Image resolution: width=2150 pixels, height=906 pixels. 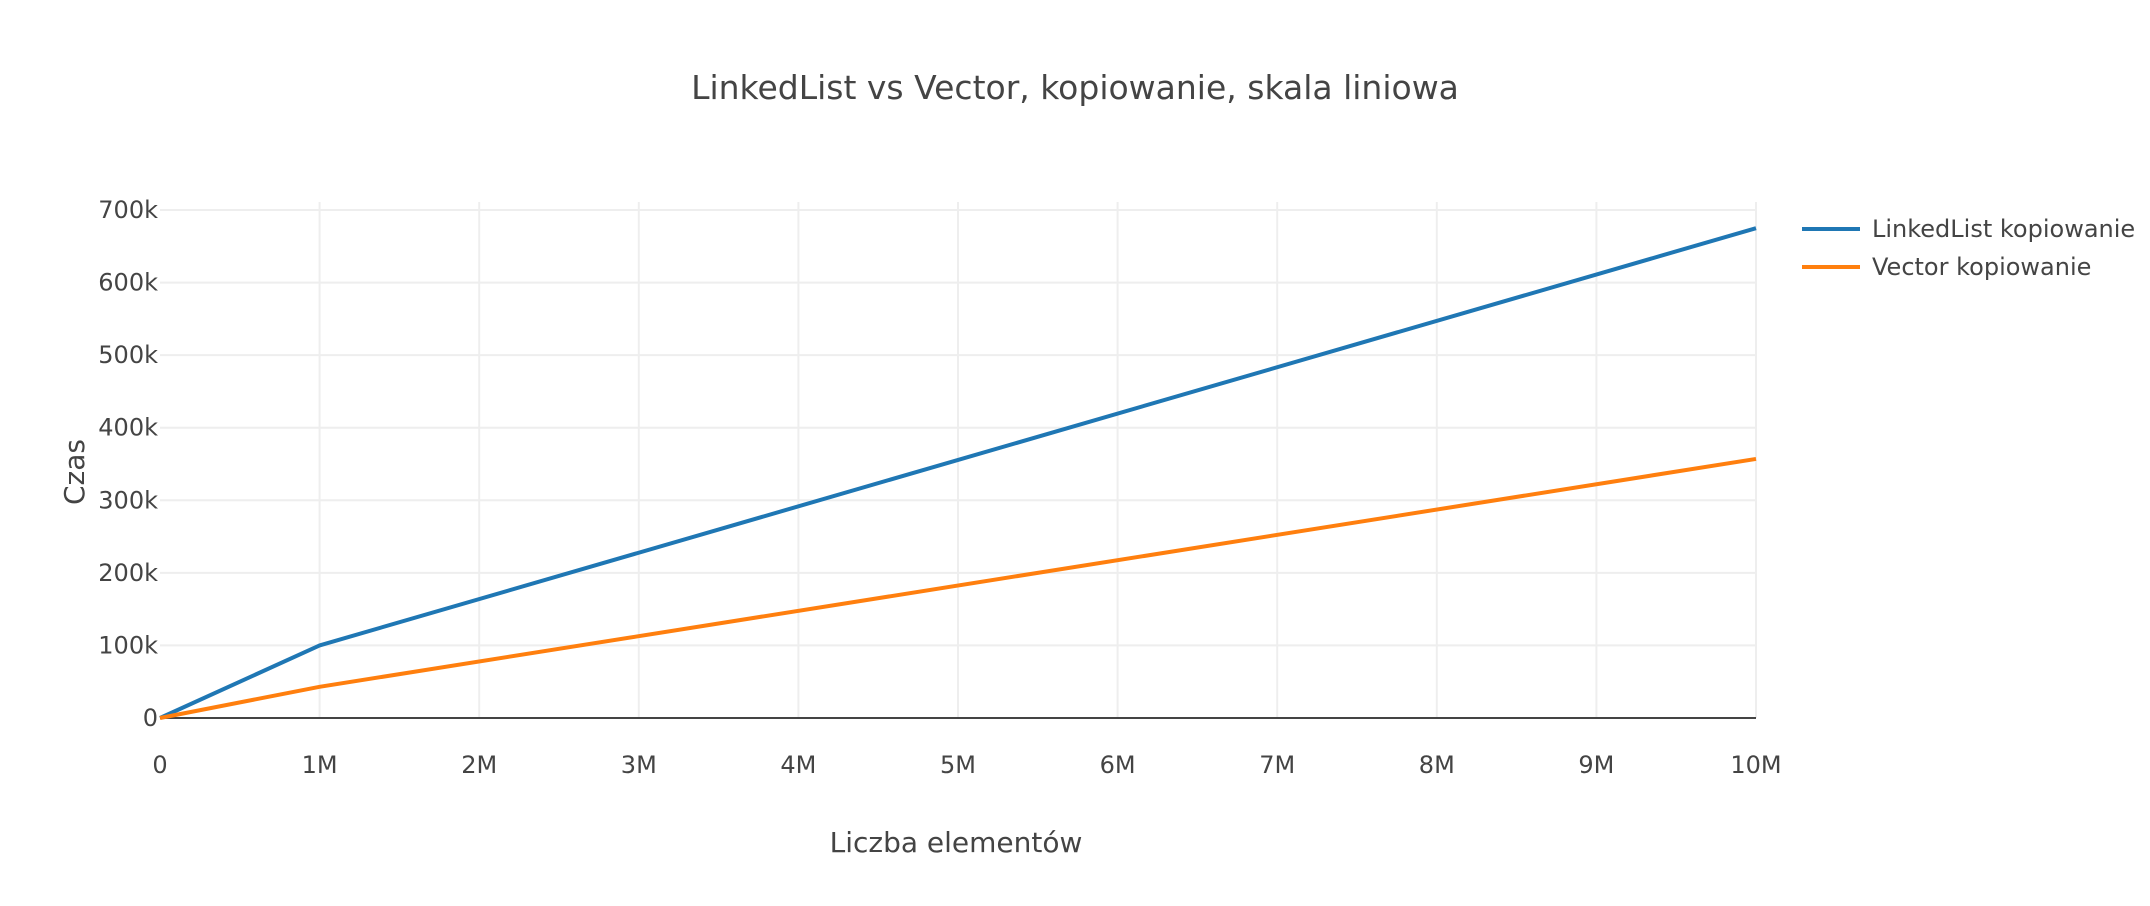 I want to click on x-axis-title: Liczba elementów, so click(x=956, y=842).